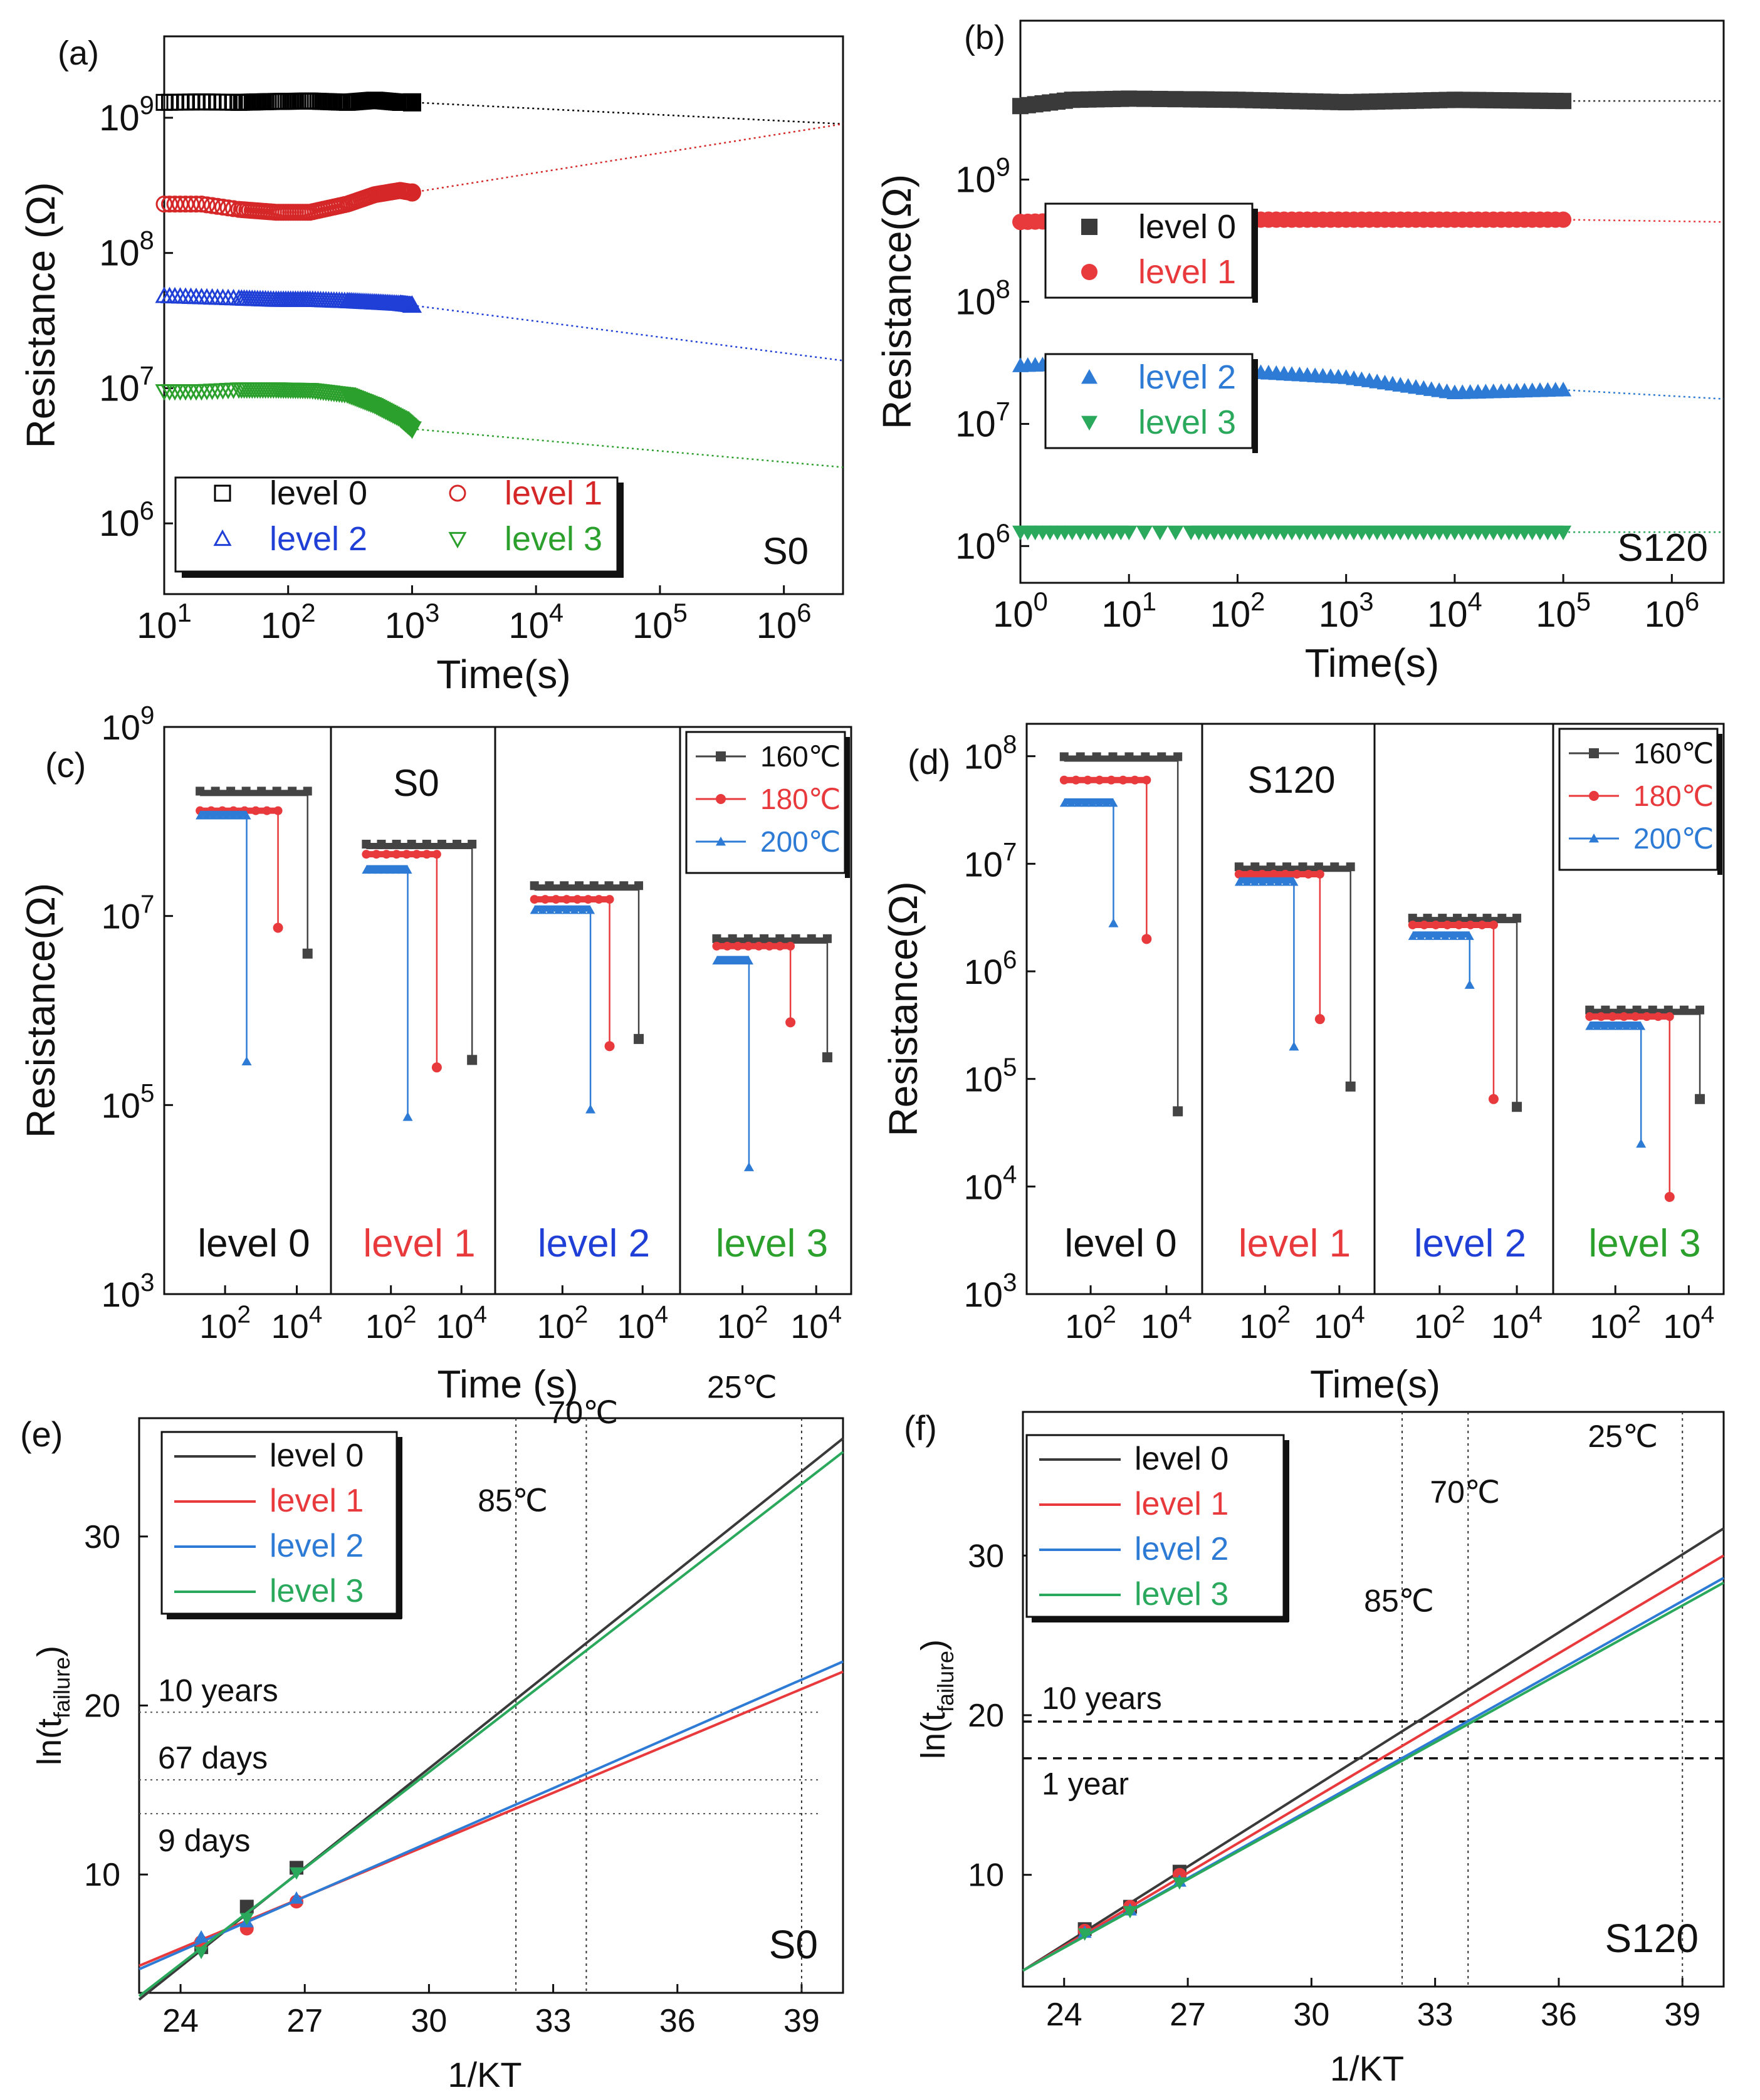 This screenshot has height=2100, width=1760. I want to click on y-tick-label: 10⁶, so click(990, 968).